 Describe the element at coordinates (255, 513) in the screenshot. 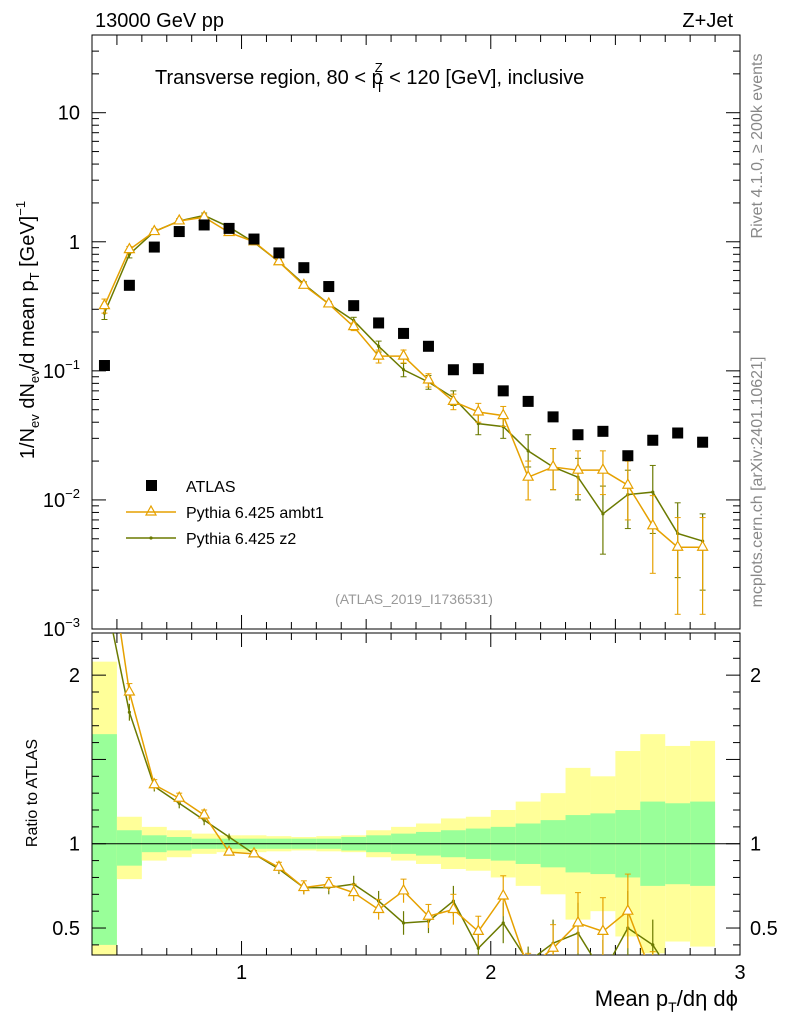

I see `legend-ambt1-label: Pythia 6.425 ambt1` at that location.